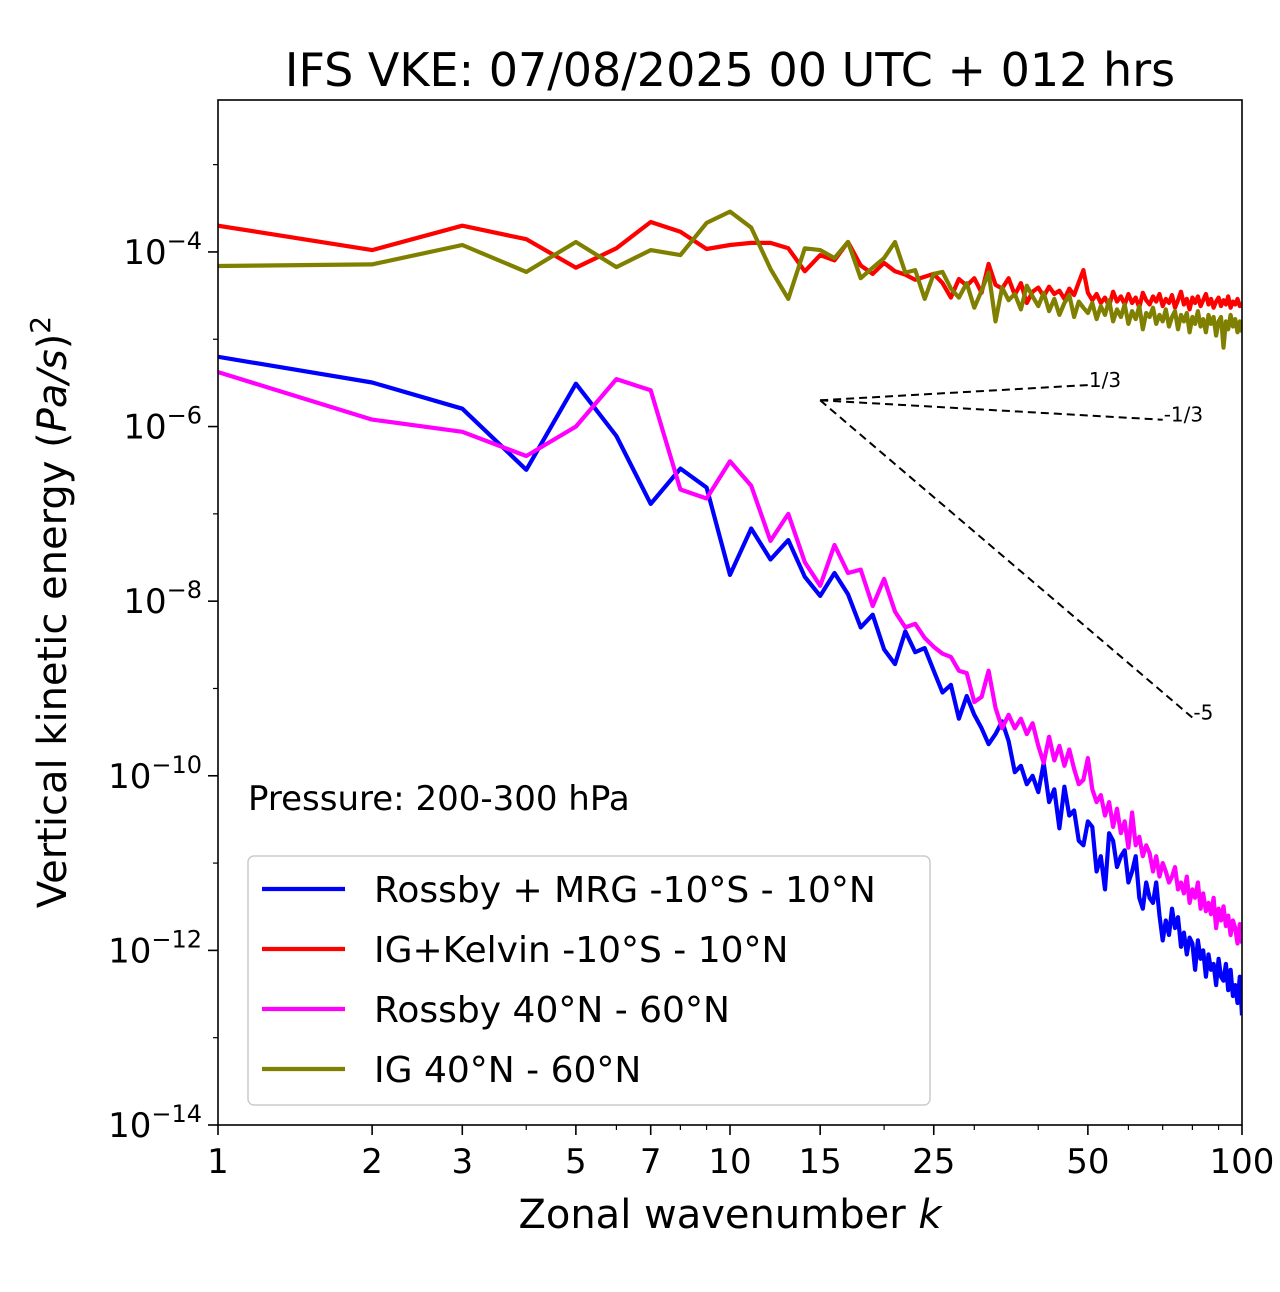 The width and height of the screenshot is (1280, 1292). What do you see at coordinates (581, 950) in the screenshot?
I see `legend-label-1: IG+Kelvin -10°S - 10°N` at bounding box center [581, 950].